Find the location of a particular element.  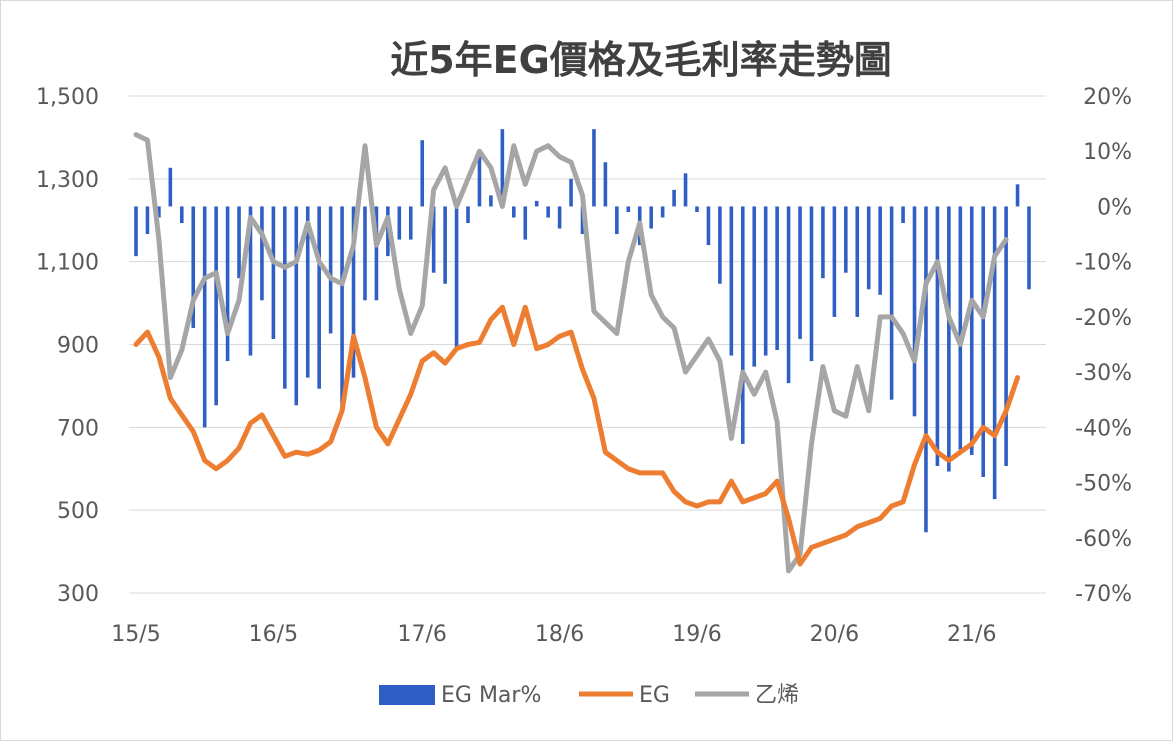

left-axis-tick: 700 is located at coordinates (78, 428).